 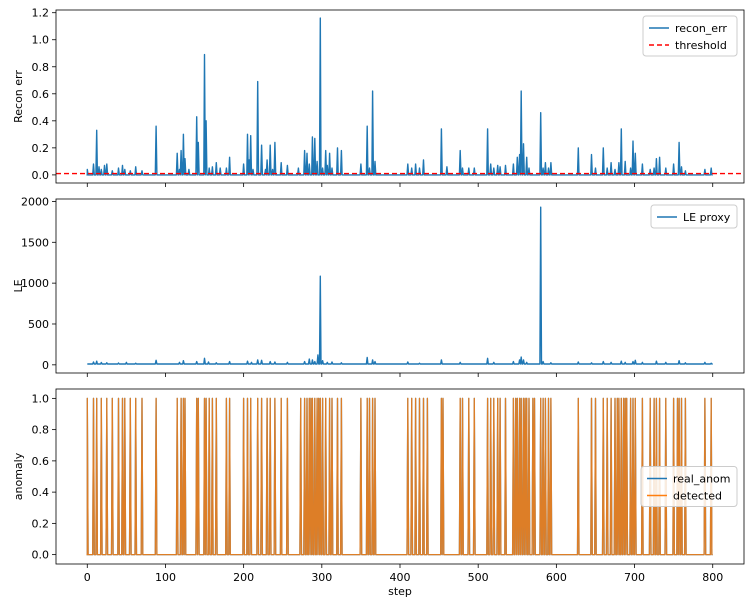 What do you see at coordinates (35, 201) in the screenshot?
I see `y-tick-label: 2000` at bounding box center [35, 201].